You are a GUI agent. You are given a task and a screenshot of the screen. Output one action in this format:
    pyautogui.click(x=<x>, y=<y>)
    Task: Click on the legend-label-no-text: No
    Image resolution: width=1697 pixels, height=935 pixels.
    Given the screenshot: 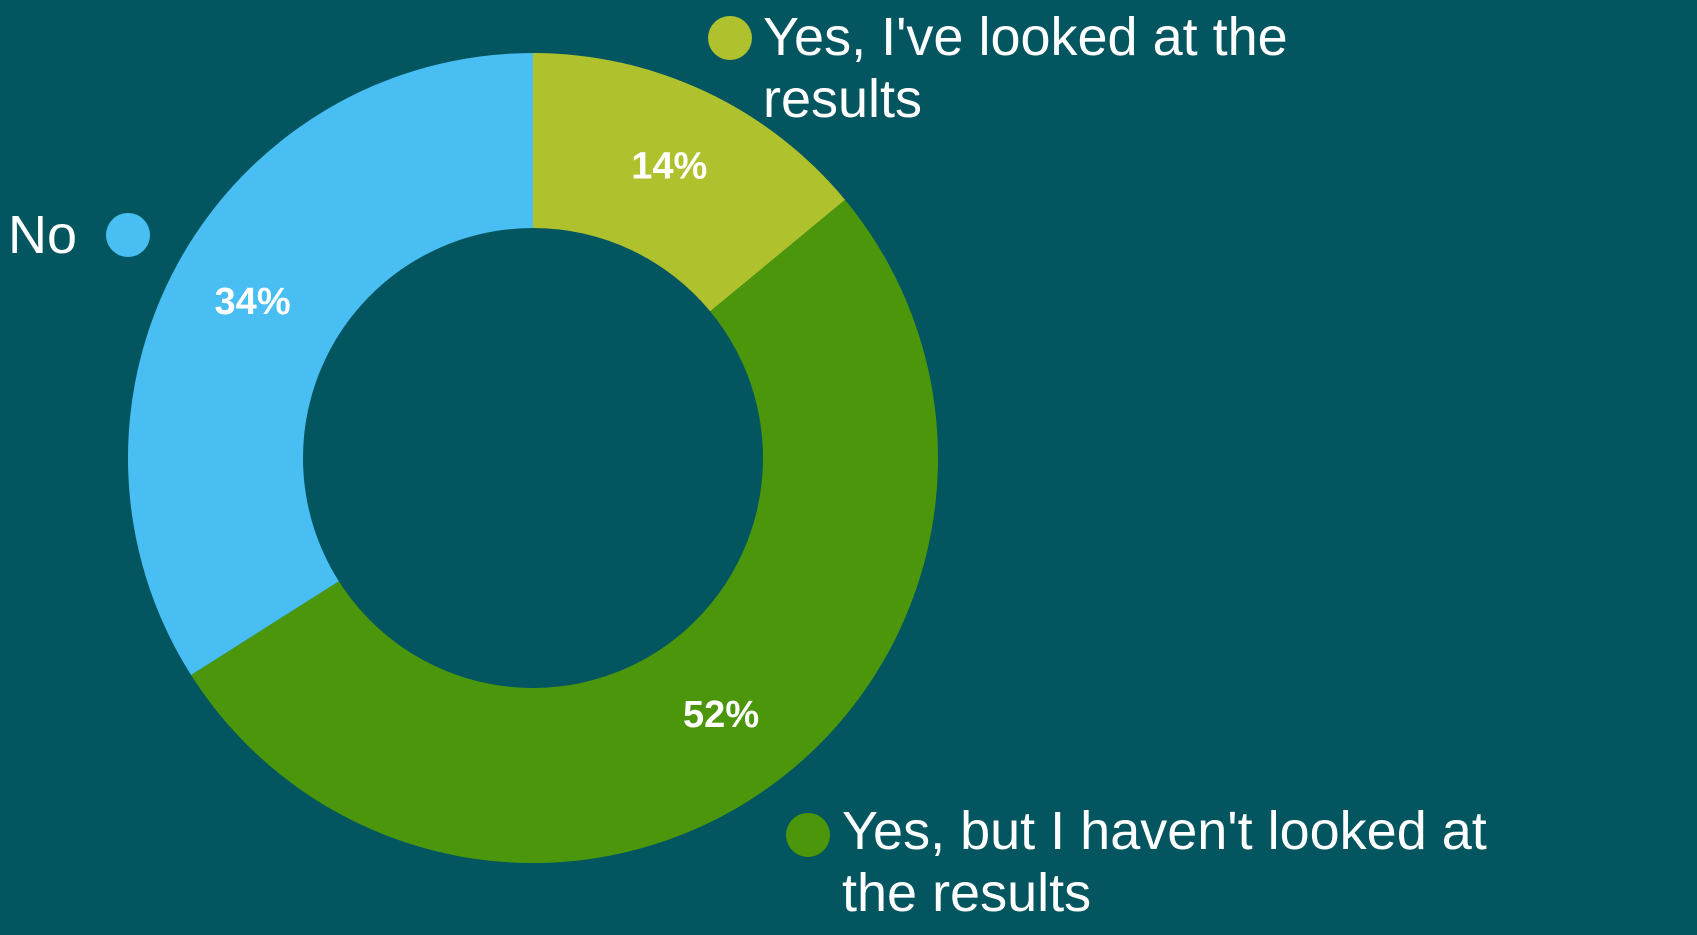 What is the action you would take?
    pyautogui.click(x=43, y=235)
    